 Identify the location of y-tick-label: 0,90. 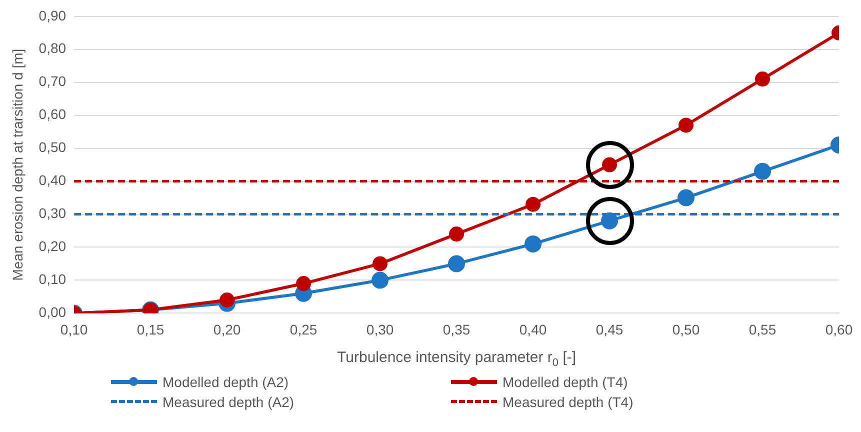
(52, 15).